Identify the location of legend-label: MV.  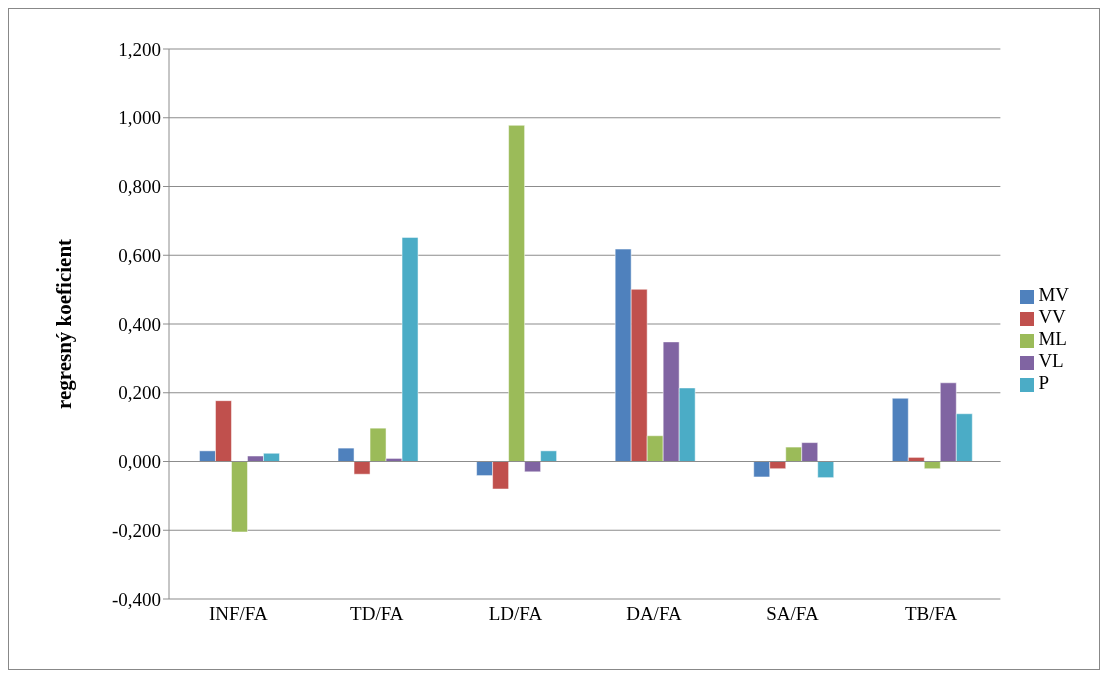
(1053, 294).